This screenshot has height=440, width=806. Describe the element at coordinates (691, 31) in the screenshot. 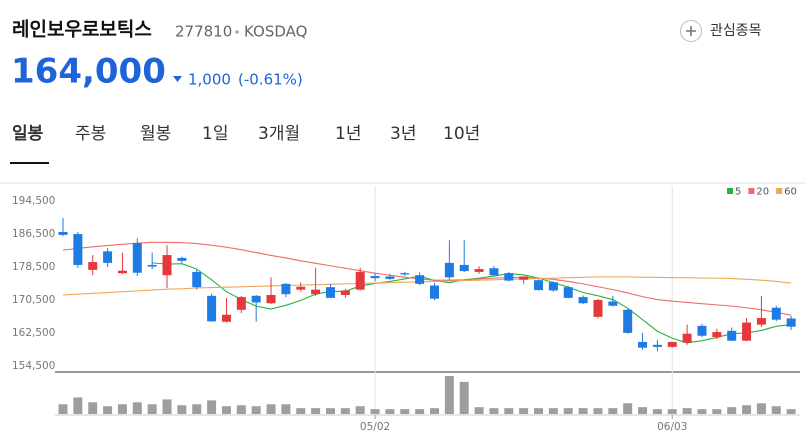

I see `watch-plus` at that location.